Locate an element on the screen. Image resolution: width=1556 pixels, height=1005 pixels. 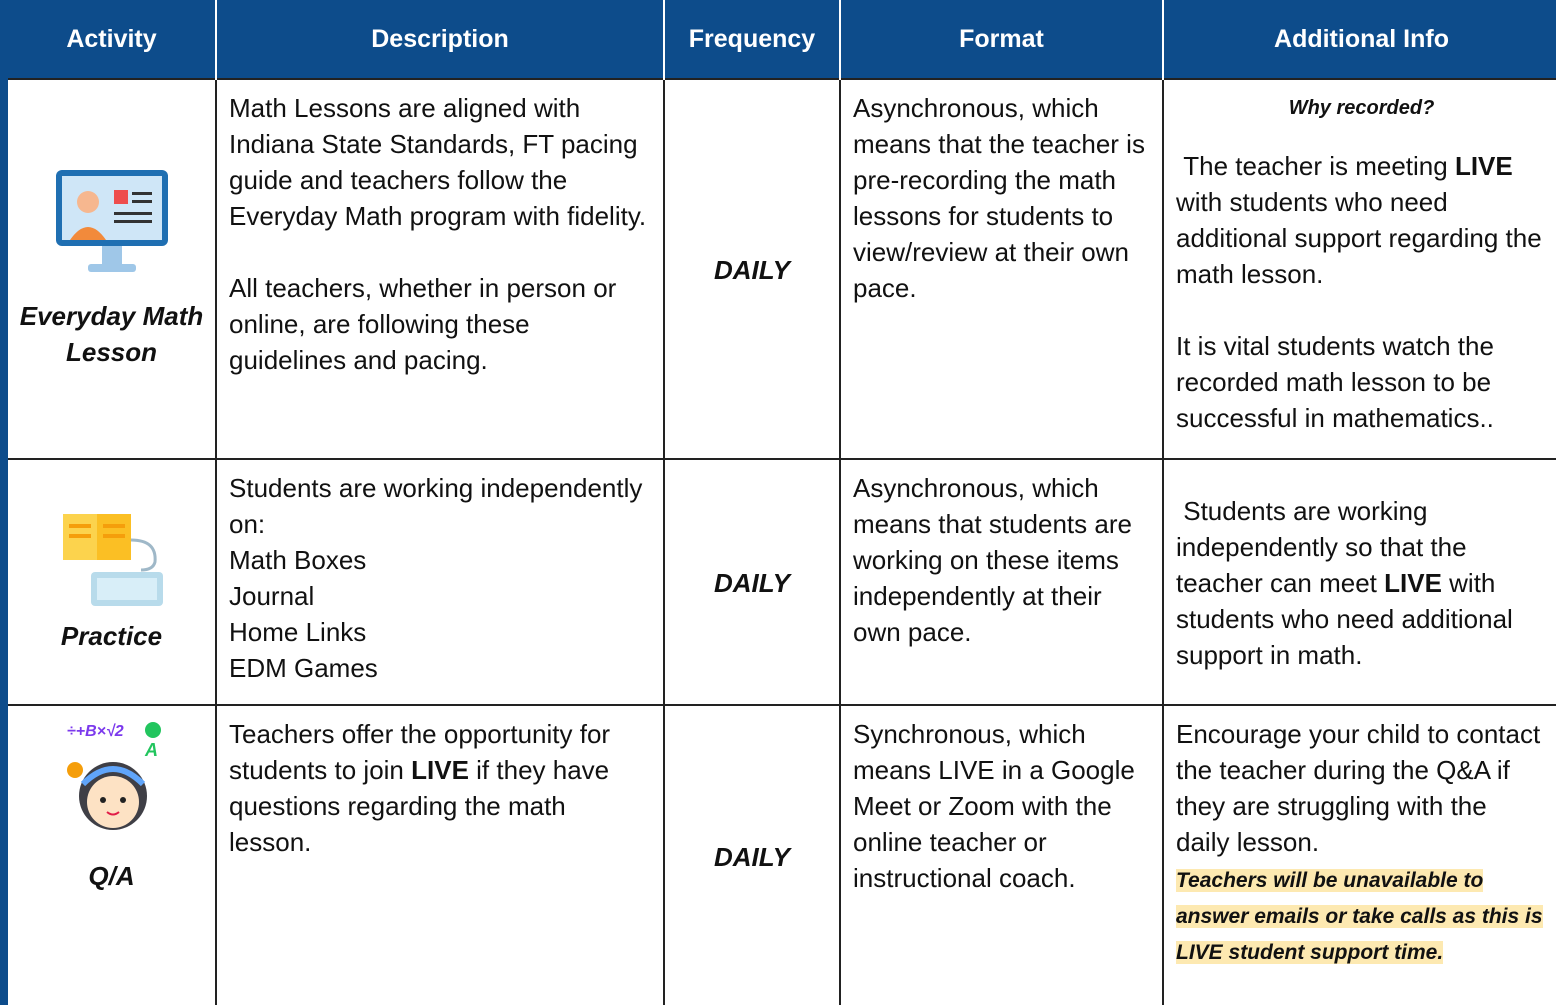
activity-cell: Everyday Math Lesson is located at coordinates (108, 269).